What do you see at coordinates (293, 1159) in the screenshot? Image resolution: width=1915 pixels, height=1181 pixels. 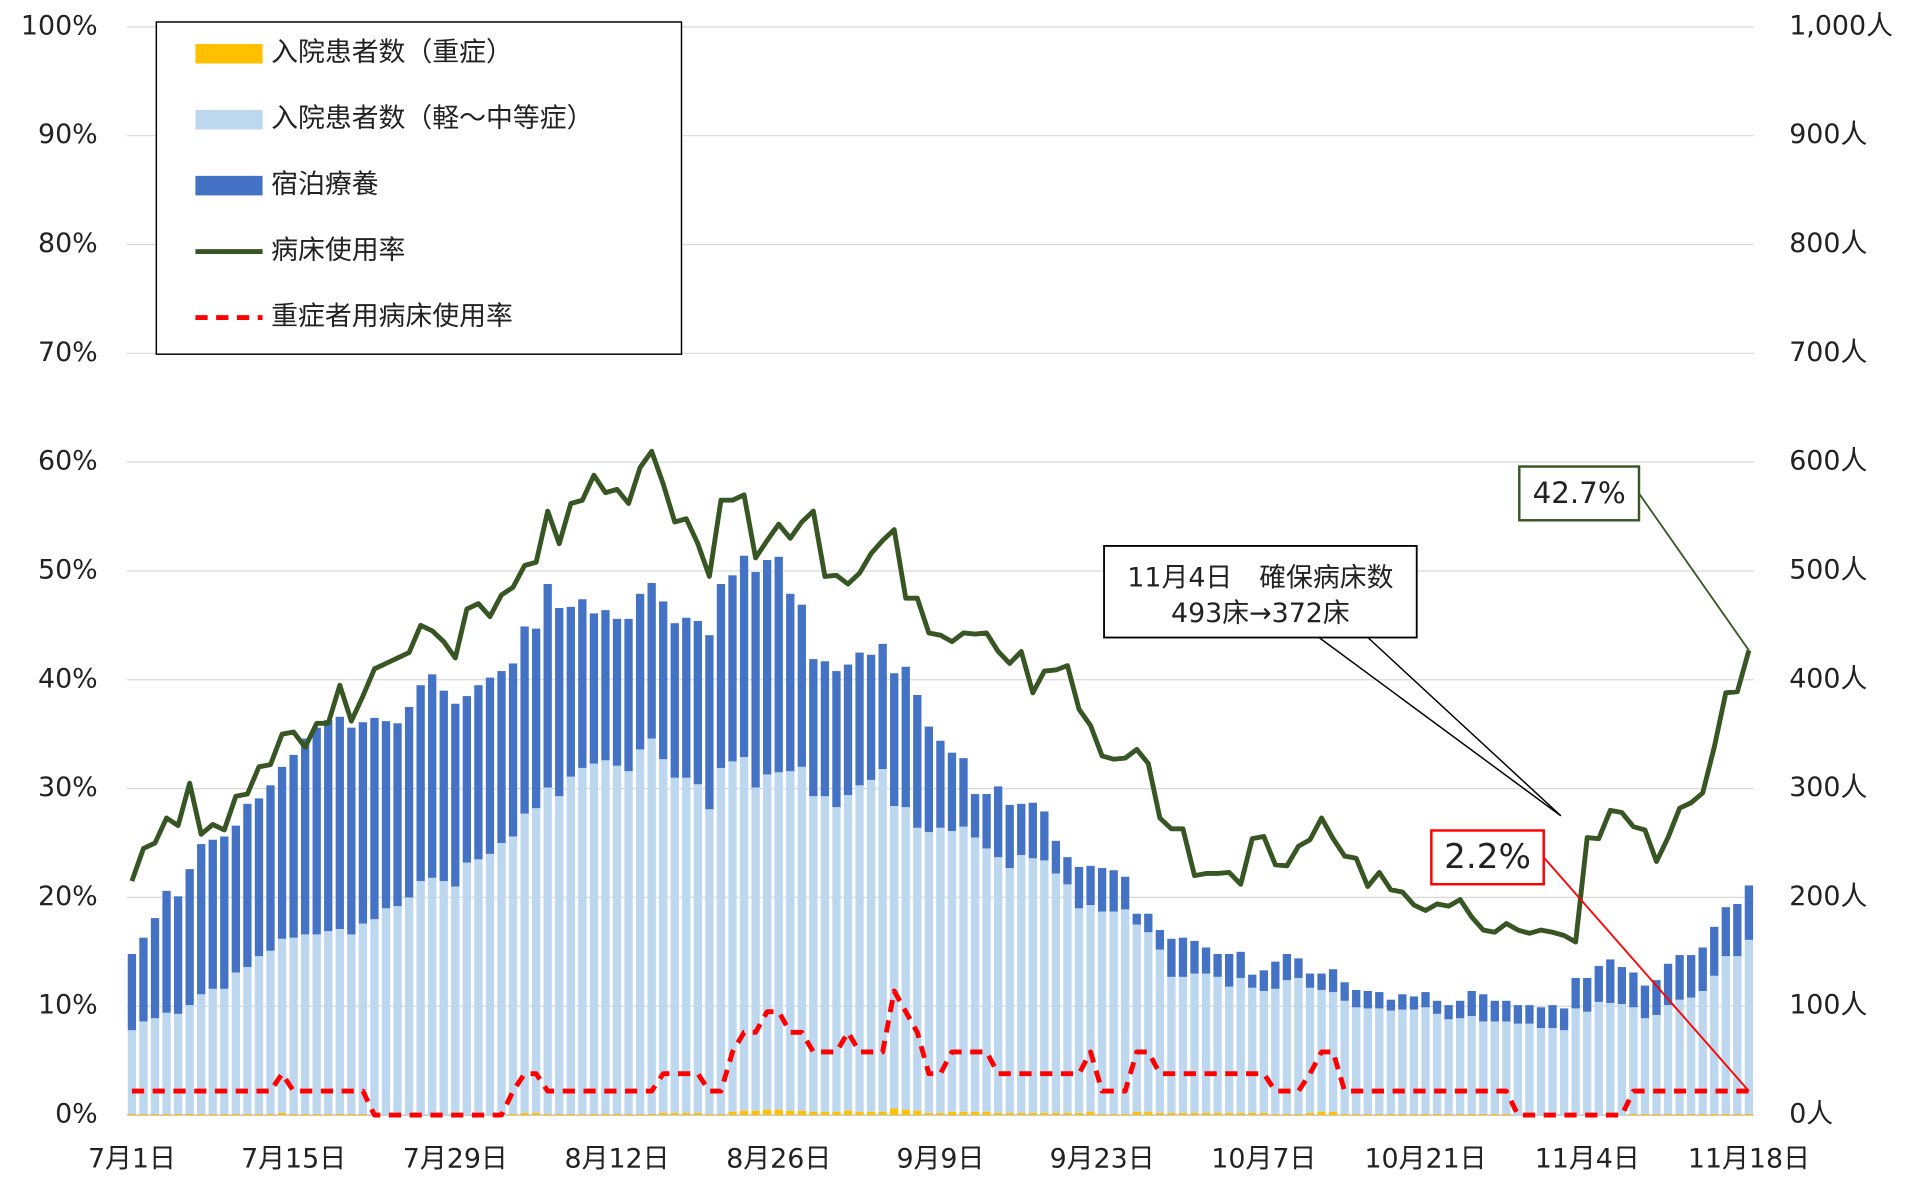 I see `x-tick-label: 7月15日` at bounding box center [293, 1159].